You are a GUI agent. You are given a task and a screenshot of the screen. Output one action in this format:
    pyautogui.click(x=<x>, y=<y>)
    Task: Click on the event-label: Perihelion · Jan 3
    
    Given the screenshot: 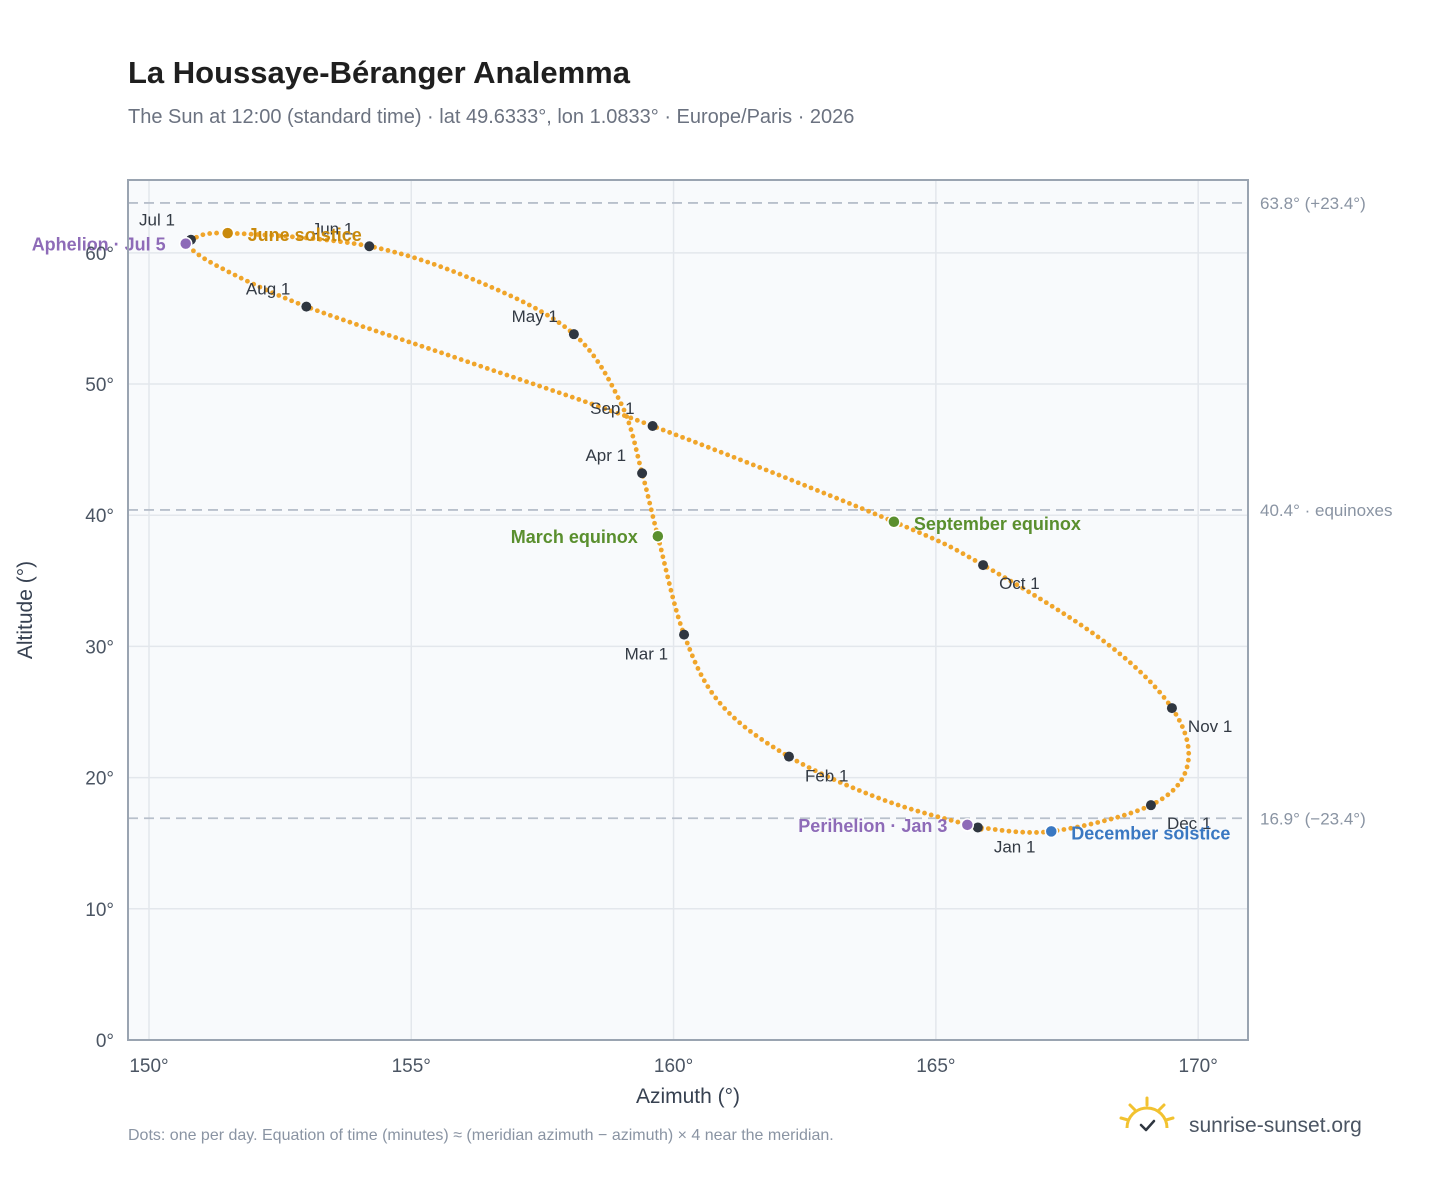 What is the action you would take?
    pyautogui.click(x=872, y=826)
    